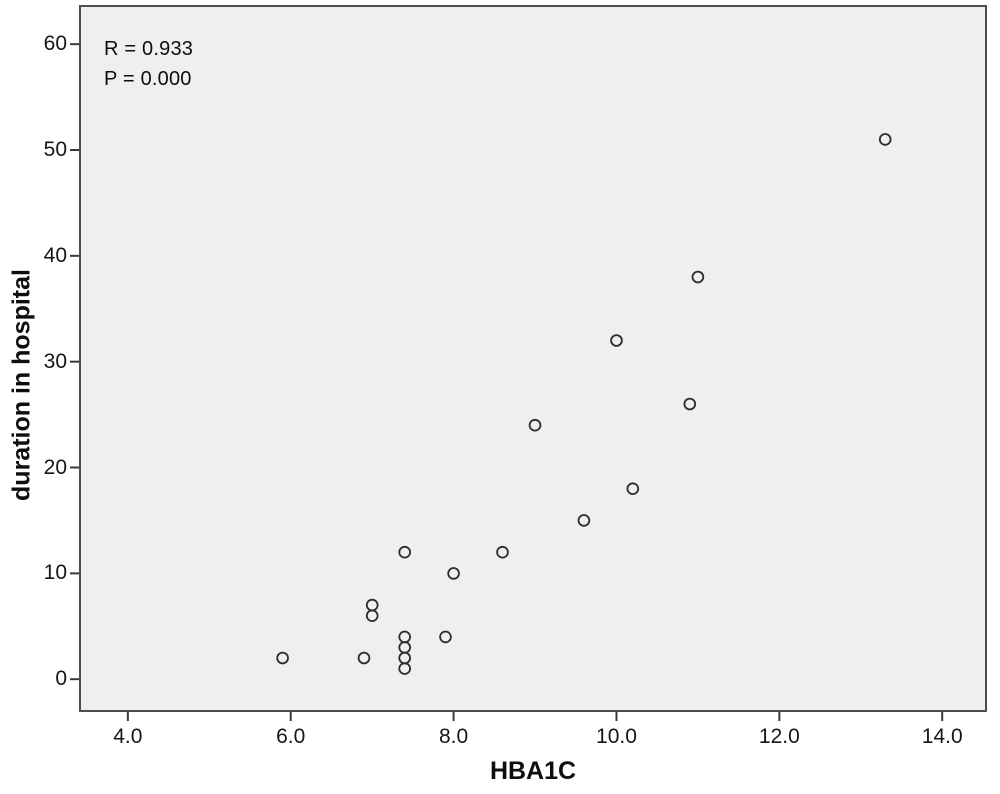 This screenshot has width=1000, height=794. I want to click on x-tick-label: 10.0, so click(616, 736).